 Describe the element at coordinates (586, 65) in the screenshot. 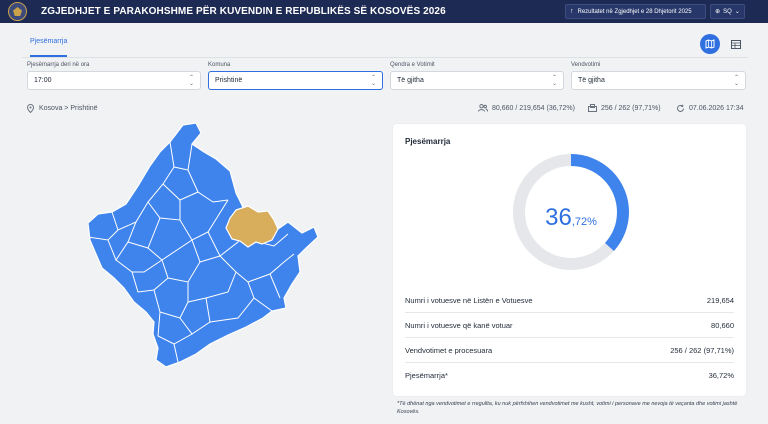

I see `filter-polling-station-label: Vendvotimi` at that location.